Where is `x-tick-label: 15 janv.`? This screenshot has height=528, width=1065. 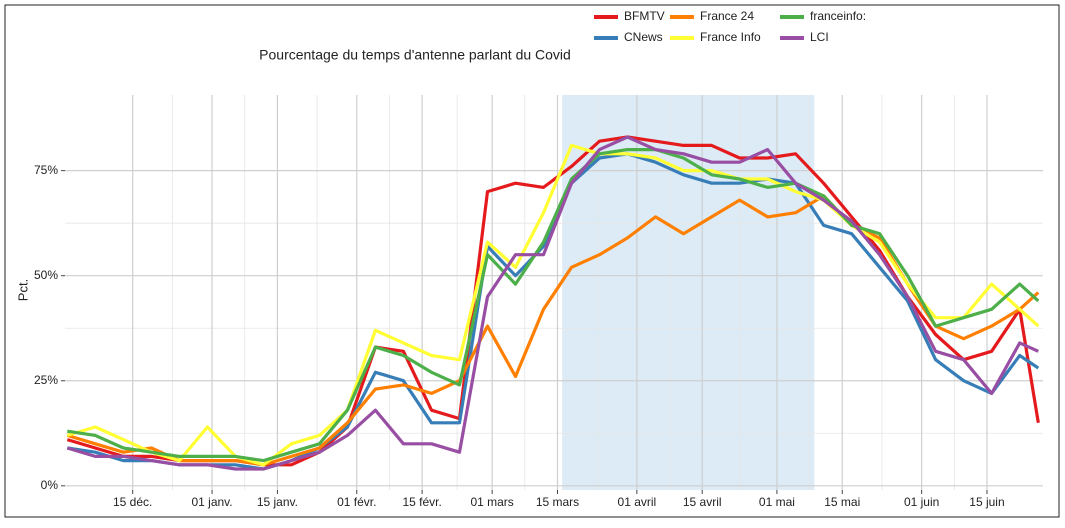
x-tick-label: 15 janv. is located at coordinates (277, 502).